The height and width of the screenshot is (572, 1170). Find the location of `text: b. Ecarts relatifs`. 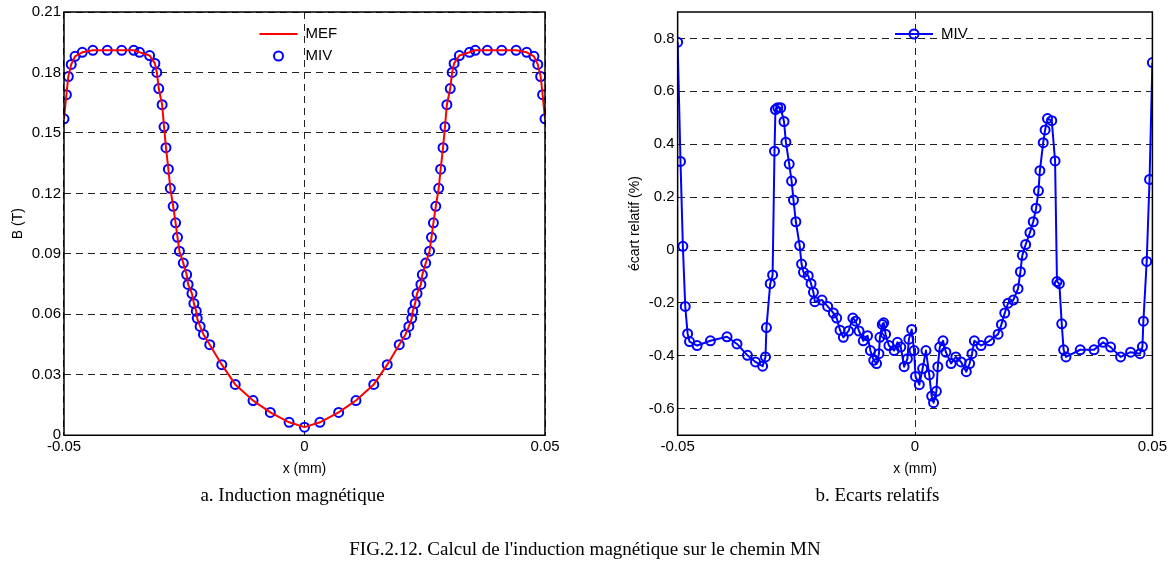

text: b. Ecarts relatifs is located at coordinates (877, 495).